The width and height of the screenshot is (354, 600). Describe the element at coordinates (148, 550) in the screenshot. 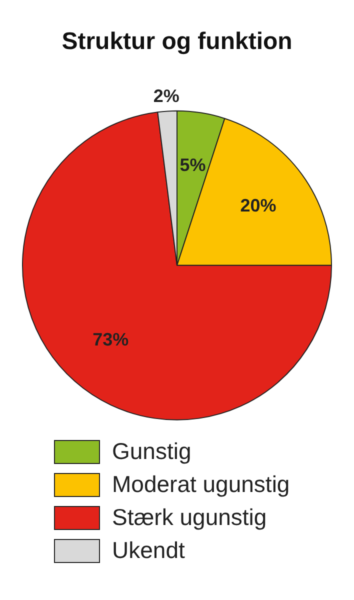

I see `legend-label: Ukendt` at that location.